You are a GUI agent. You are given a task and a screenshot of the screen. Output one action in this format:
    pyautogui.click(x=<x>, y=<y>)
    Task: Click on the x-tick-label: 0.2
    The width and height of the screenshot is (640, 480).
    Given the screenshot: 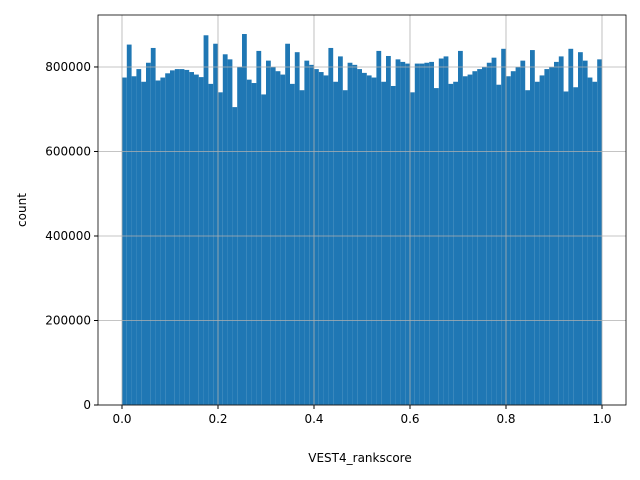 What is the action you would take?
    pyautogui.click(x=217, y=419)
    